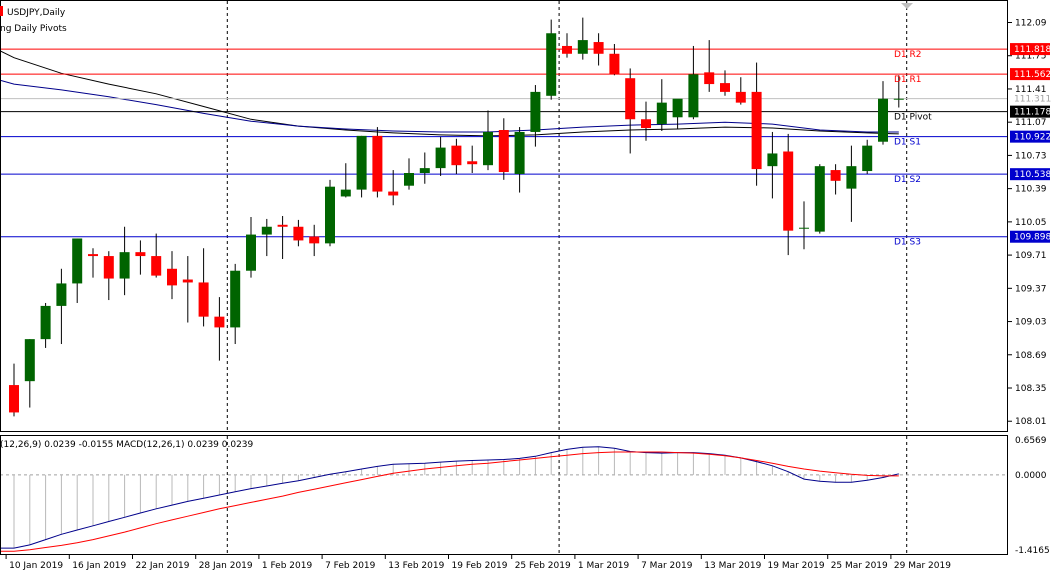 The image size is (1063, 579). Describe the element at coordinates (33, 29) in the screenshot. I see `indicator-label: ng Daily Pivots` at that location.